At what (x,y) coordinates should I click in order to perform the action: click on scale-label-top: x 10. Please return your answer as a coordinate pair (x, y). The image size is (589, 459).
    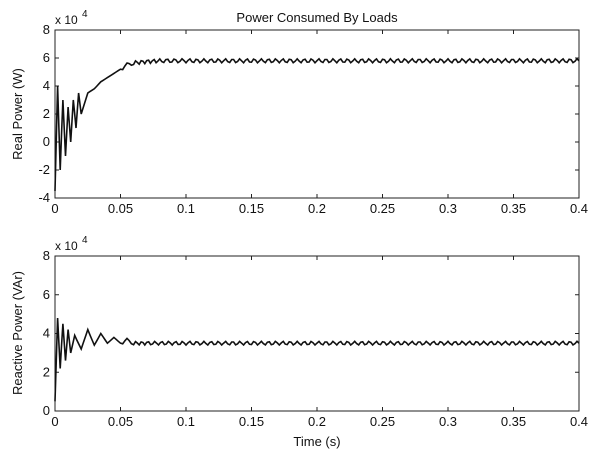
    Looking at the image, I should click on (66, 20).